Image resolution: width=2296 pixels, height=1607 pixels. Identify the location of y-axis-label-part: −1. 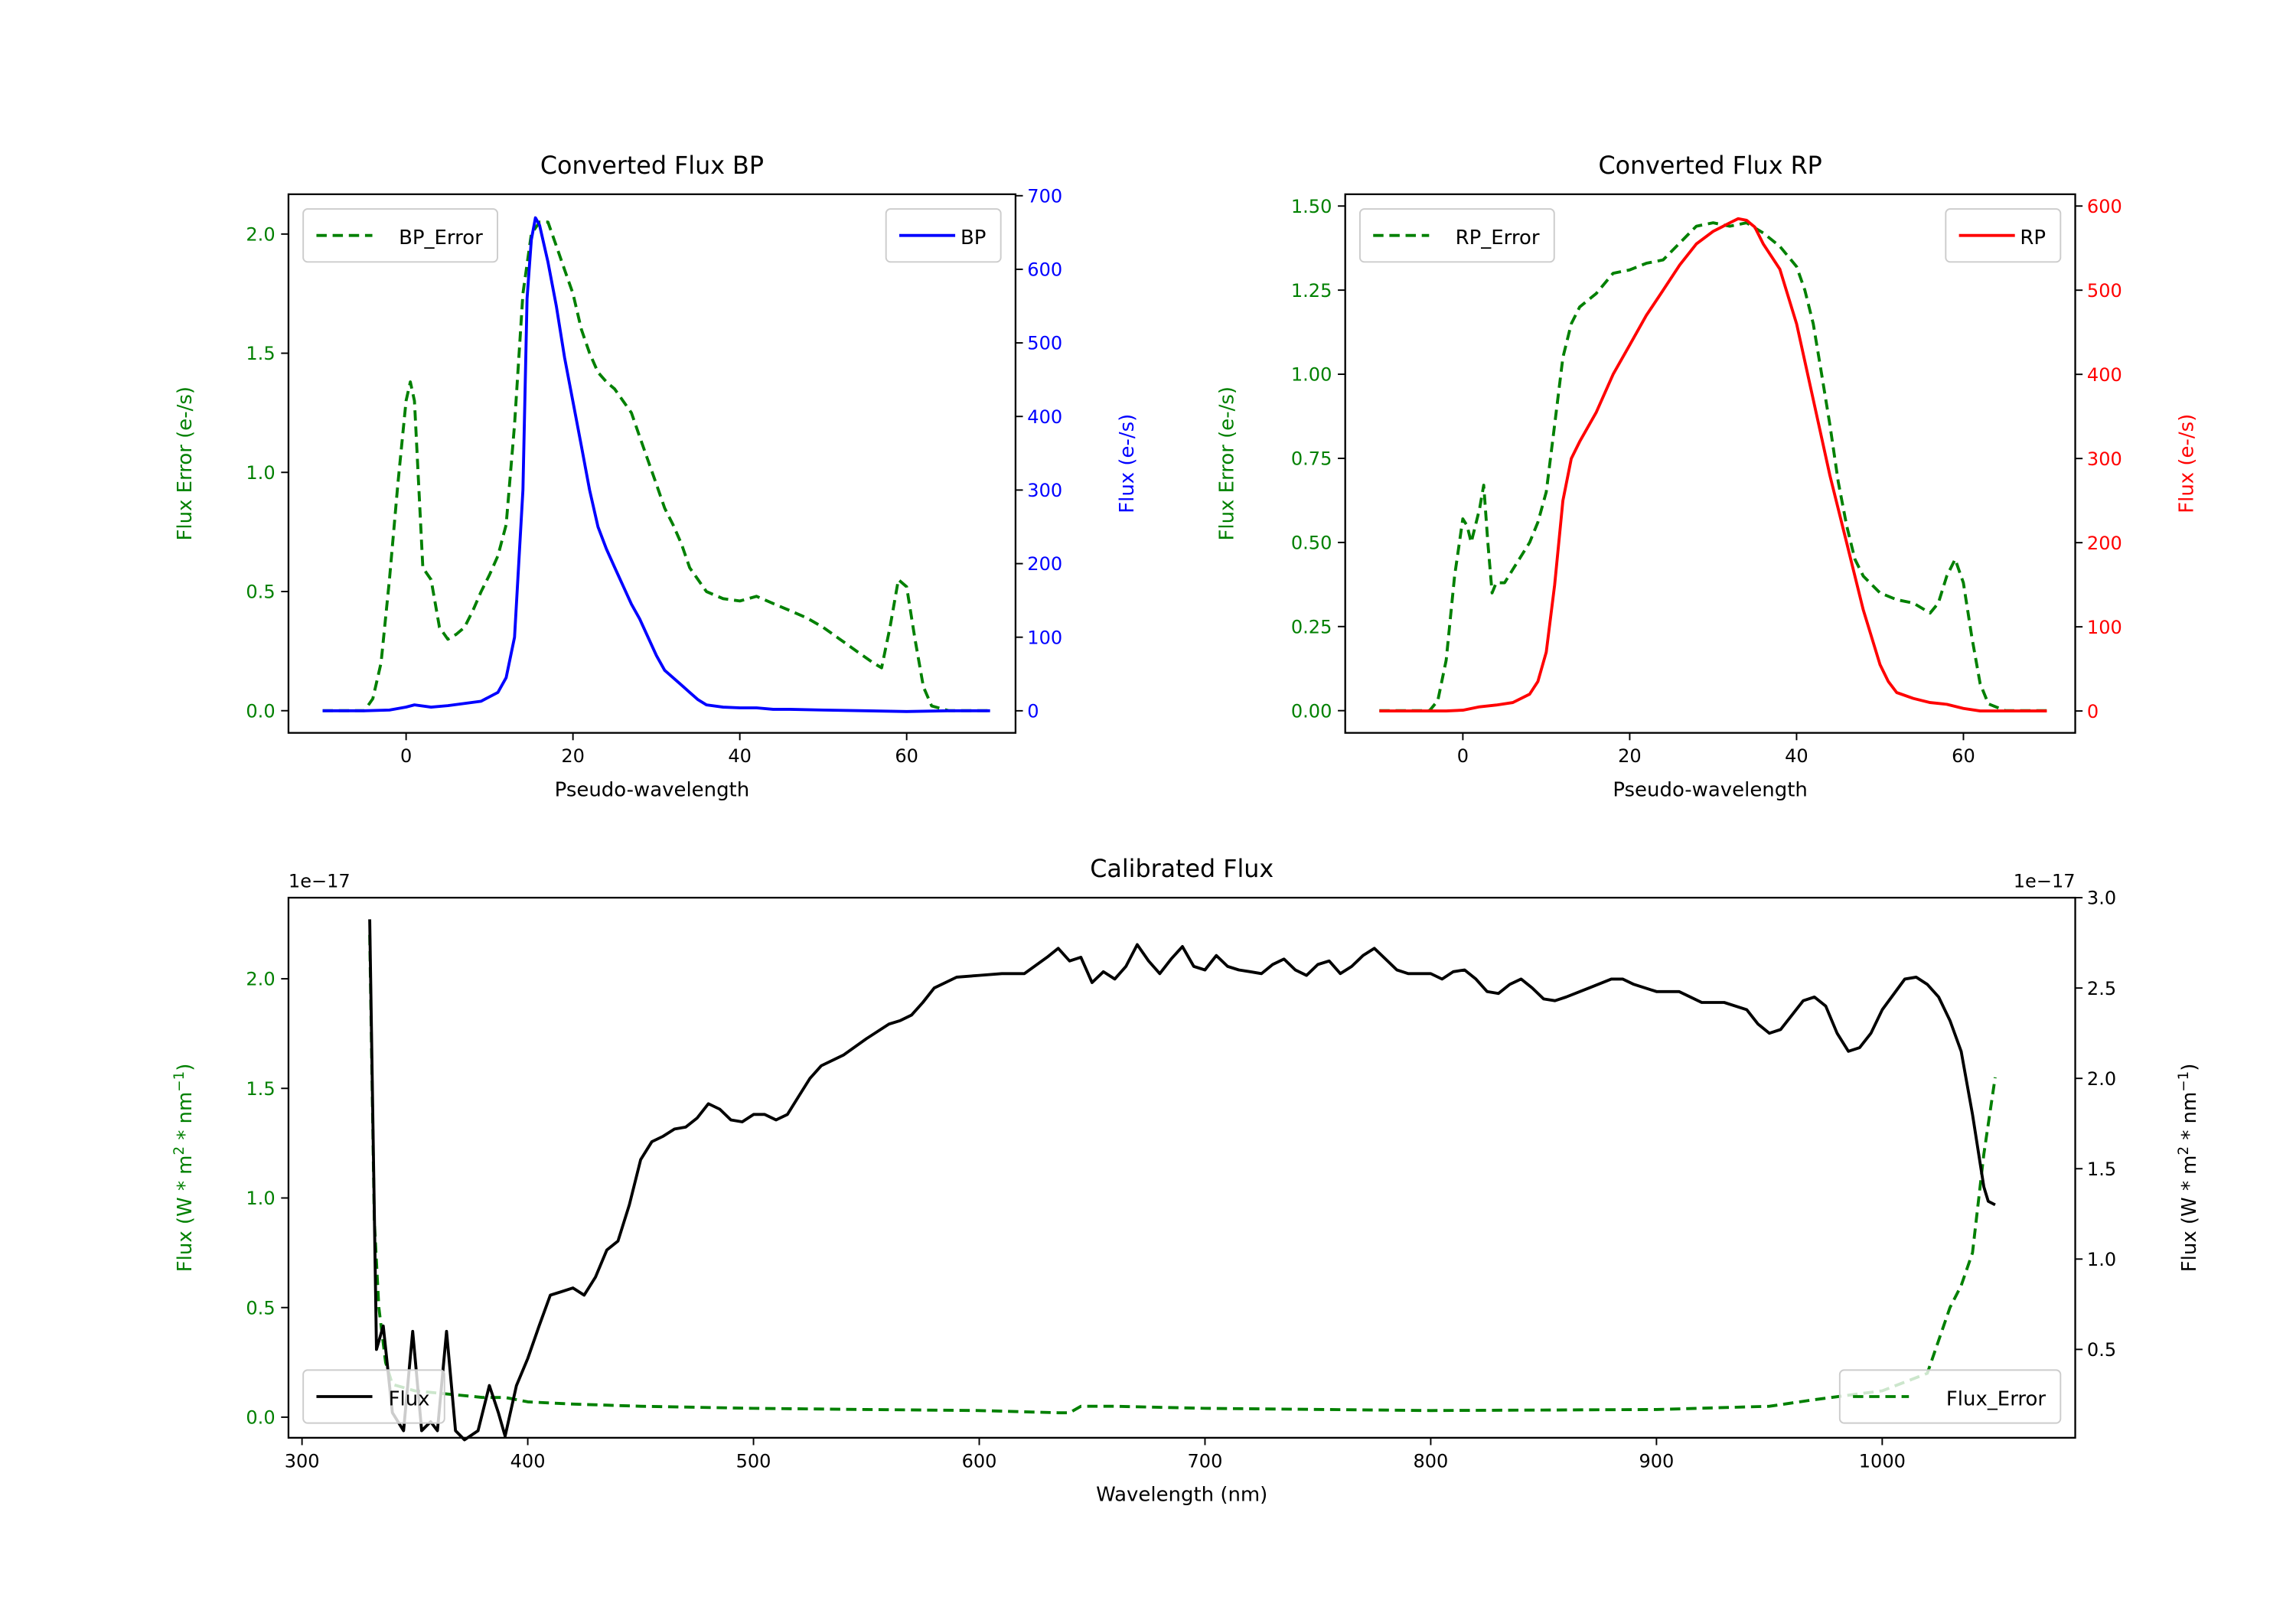
(179, 1081).